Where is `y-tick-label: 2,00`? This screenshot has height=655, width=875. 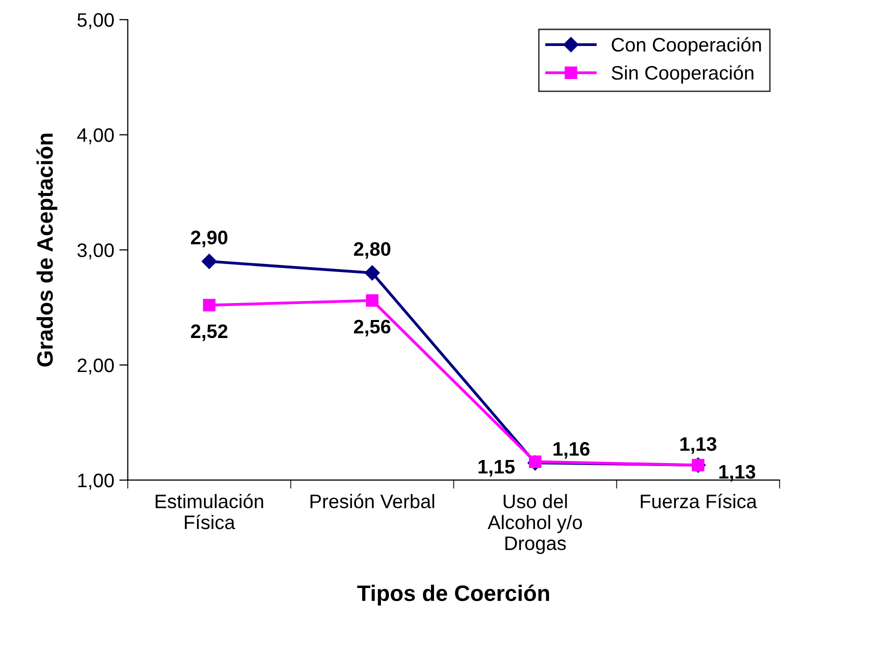 y-tick-label: 2,00 is located at coordinates (96, 366).